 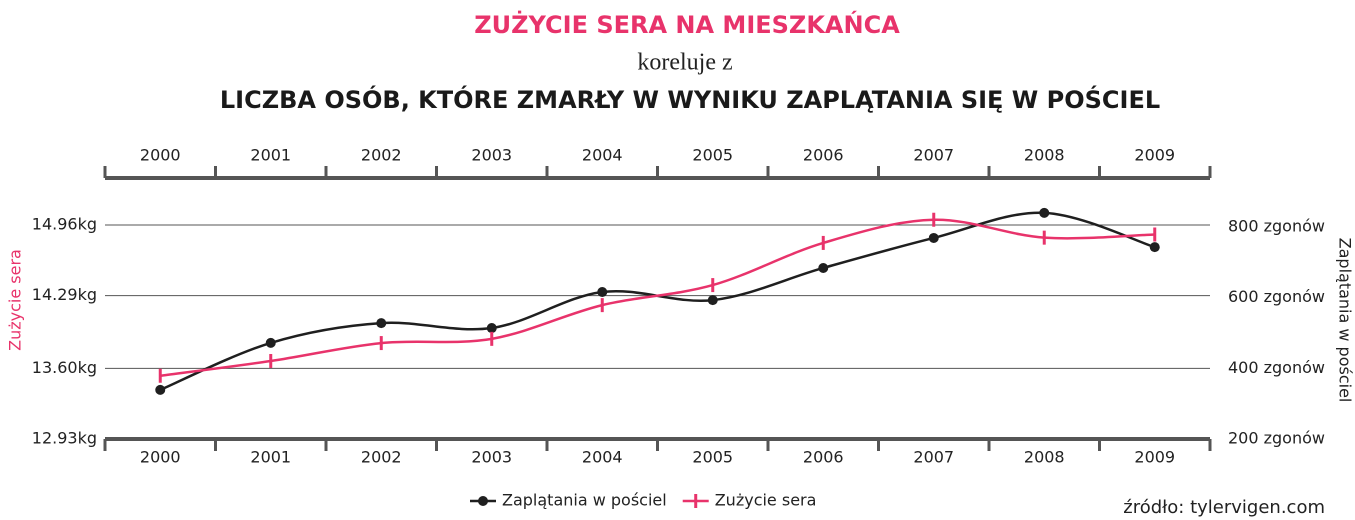 What do you see at coordinates (64, 294) in the screenshot?
I see `y-tick-label: 14.29kg` at bounding box center [64, 294].